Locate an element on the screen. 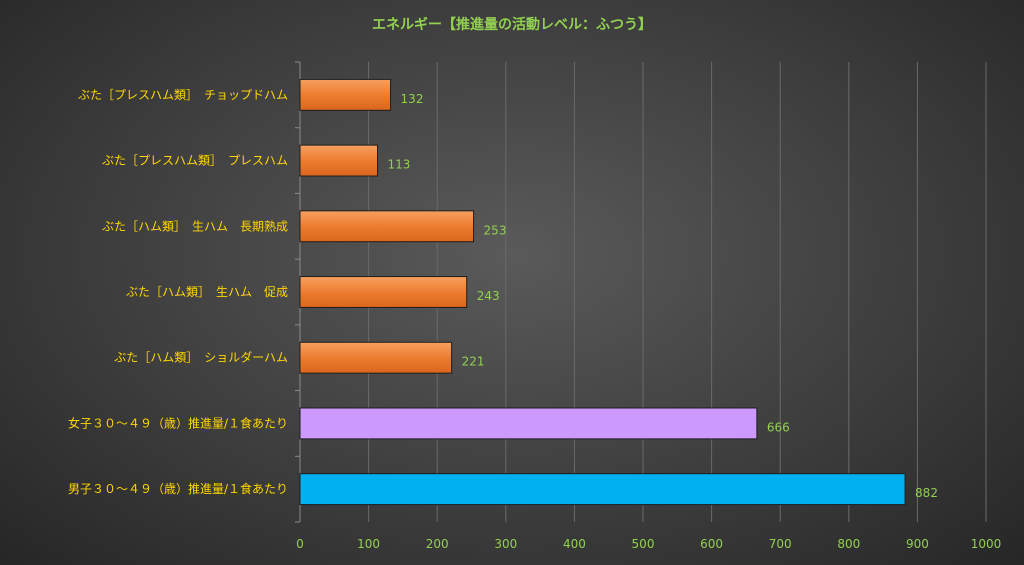 The height and width of the screenshot is (565, 1024). x-tick-label: 400 is located at coordinates (574, 544).